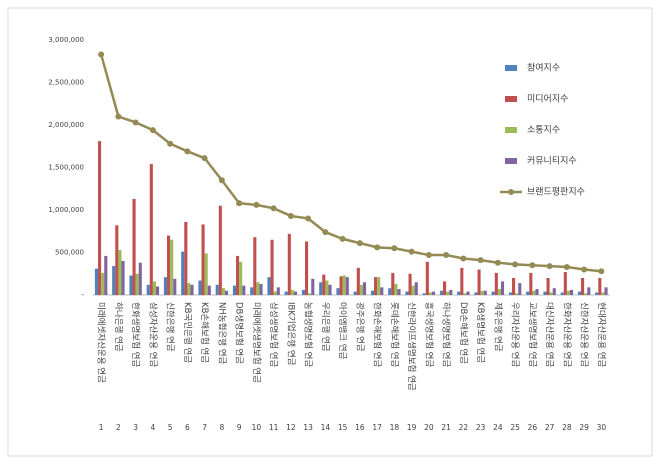  I want to click on category-number: 9, so click(239, 427).